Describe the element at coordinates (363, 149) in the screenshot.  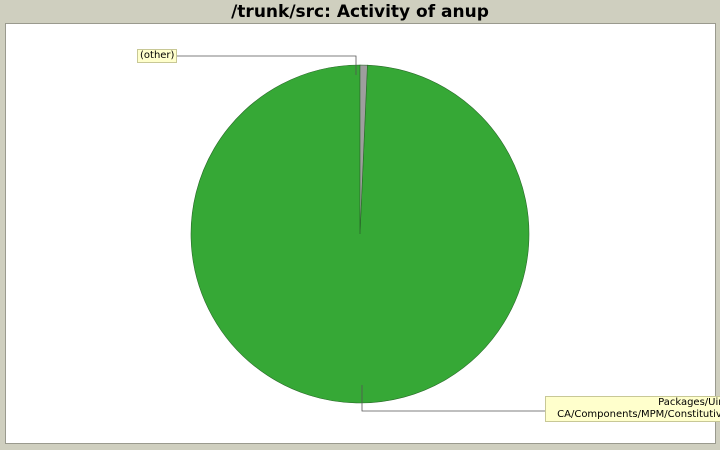
I see `pie-slice-other` at that location.